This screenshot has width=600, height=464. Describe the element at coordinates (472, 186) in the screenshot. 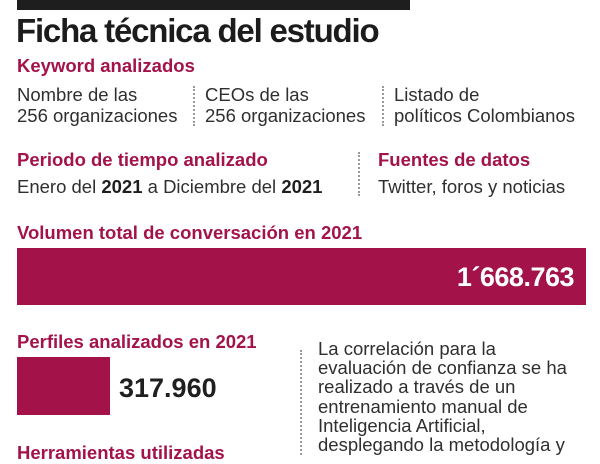

I see `sources-value: Twitter, foros y noticias` at that location.